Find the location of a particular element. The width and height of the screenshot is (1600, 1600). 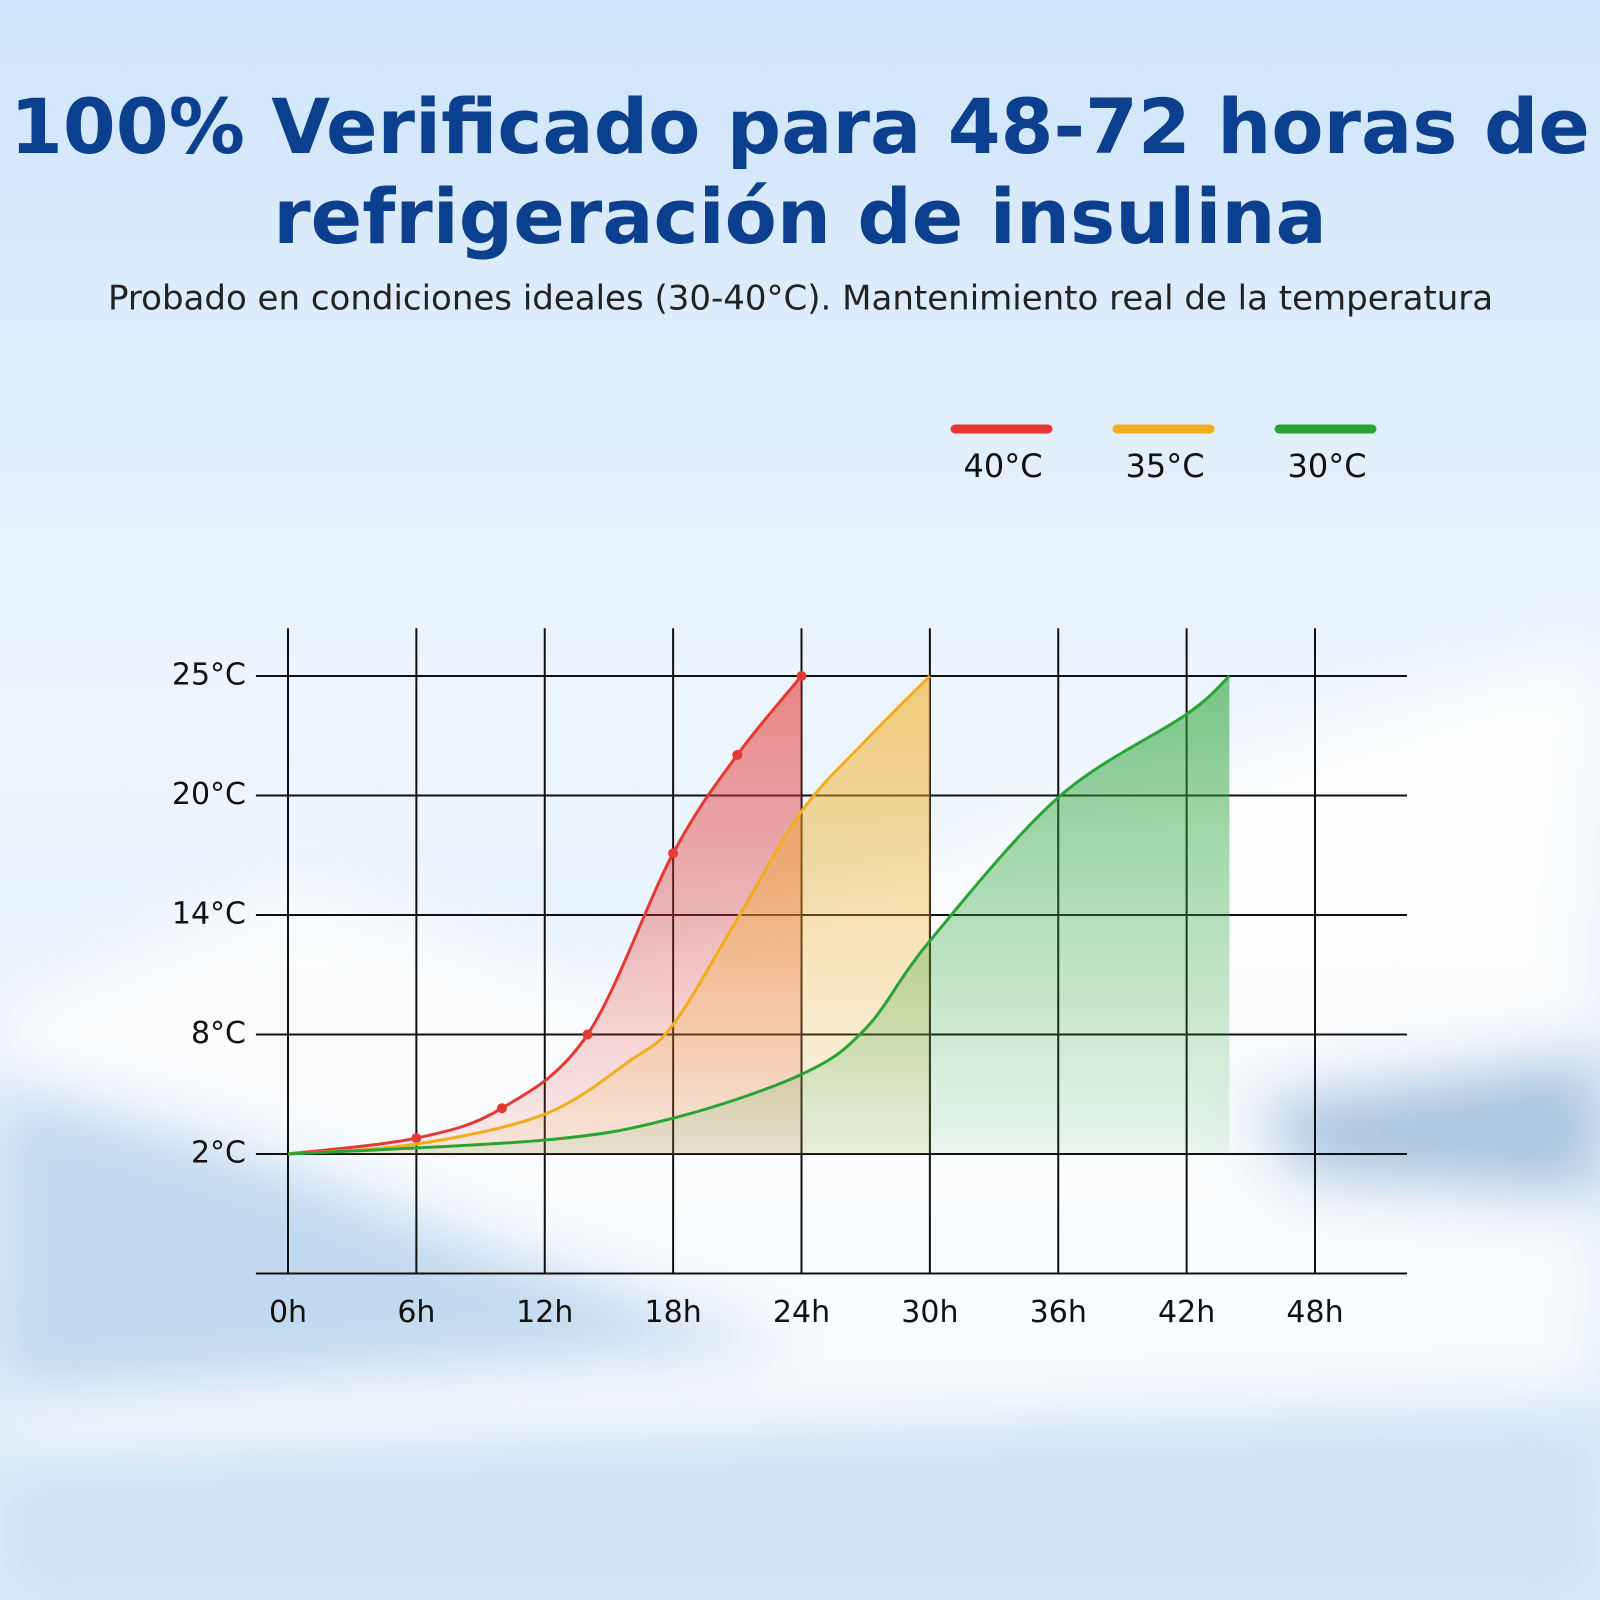

legend-label: 35°C is located at coordinates (1164, 466).